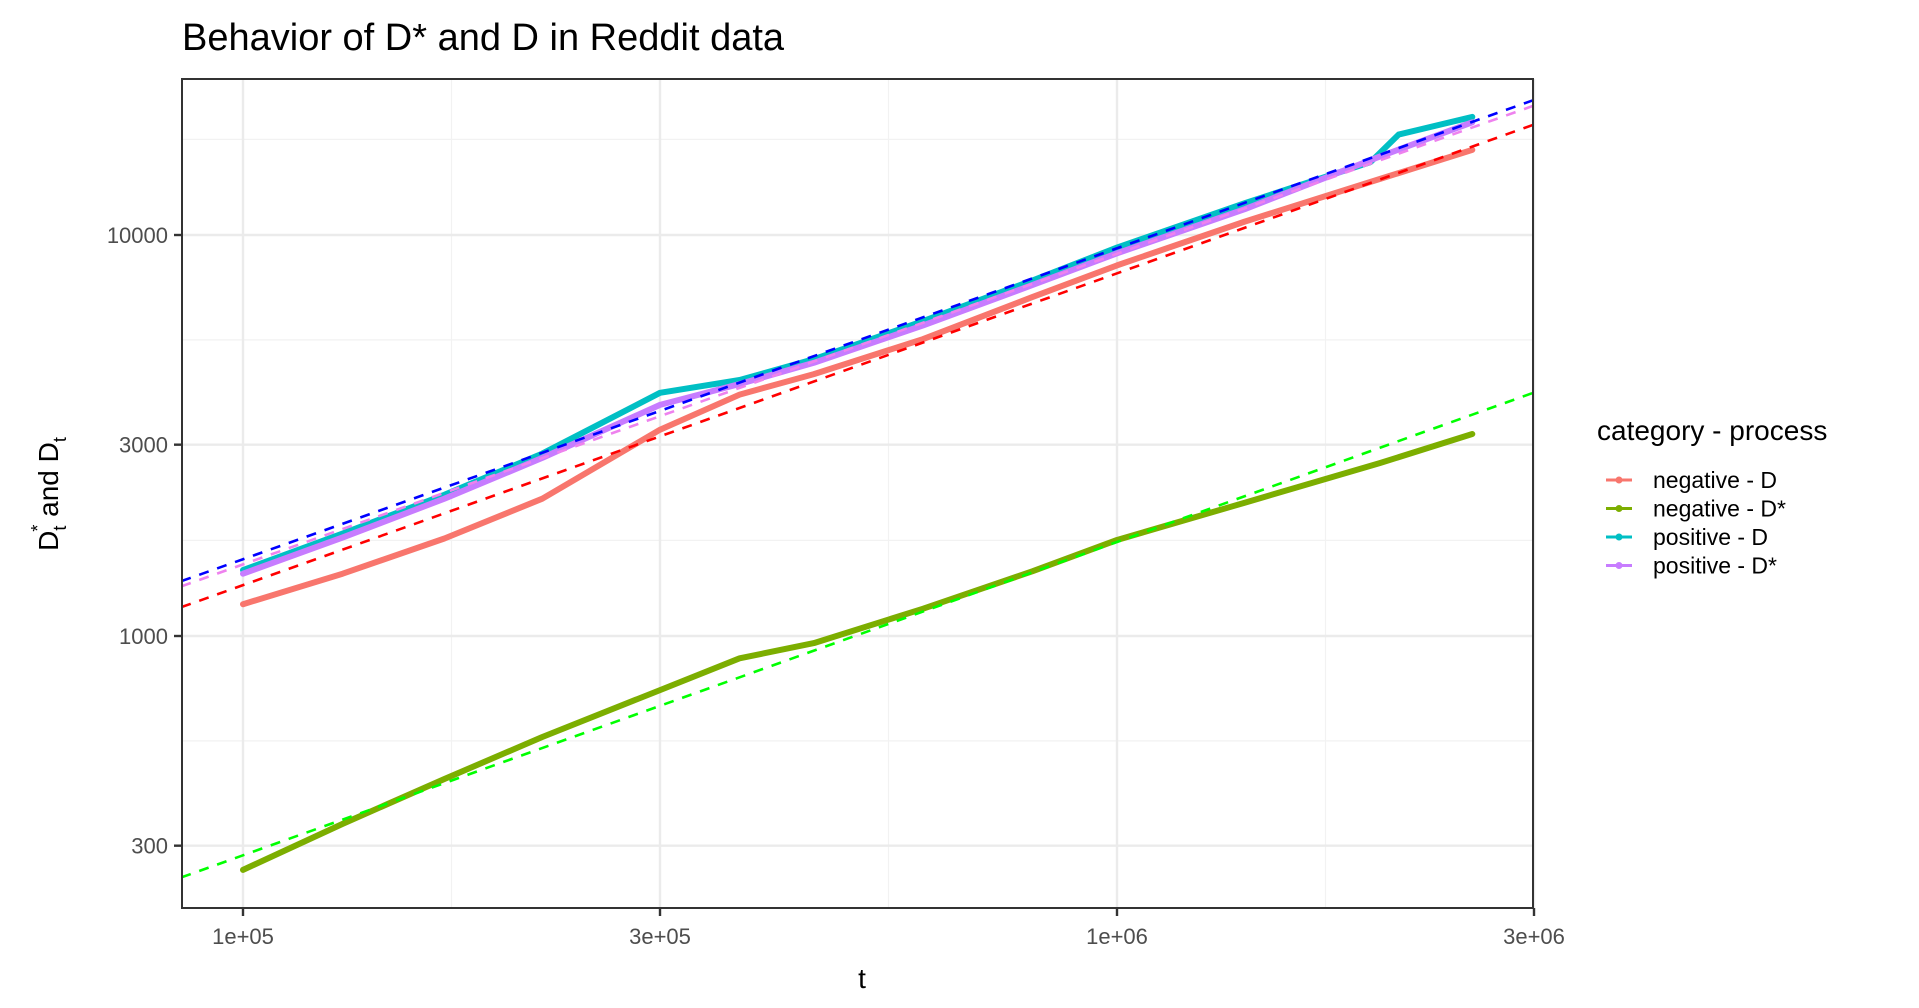 Image resolution: width=1919 pixels, height=1008 pixels. Describe the element at coordinates (1534, 936) in the screenshot. I see `x-tick-label: 3e+06` at that location.